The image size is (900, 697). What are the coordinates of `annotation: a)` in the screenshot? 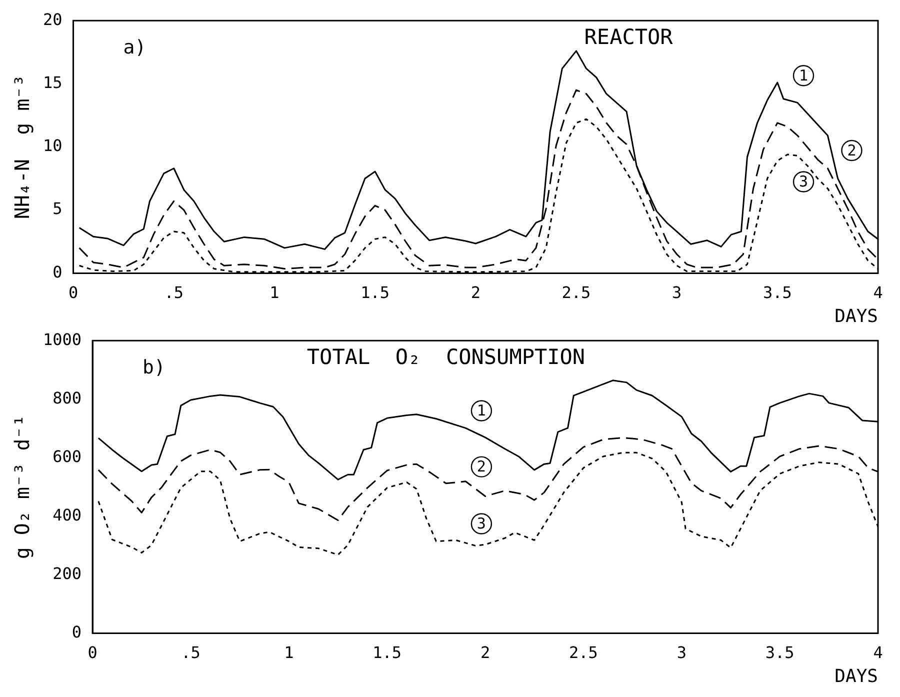 It's located at (134, 47).